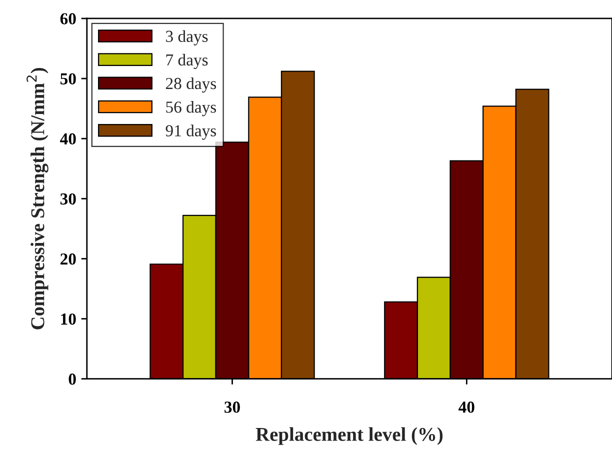 The image size is (612, 462). I want to click on legend-label: 7 days, so click(187, 62).